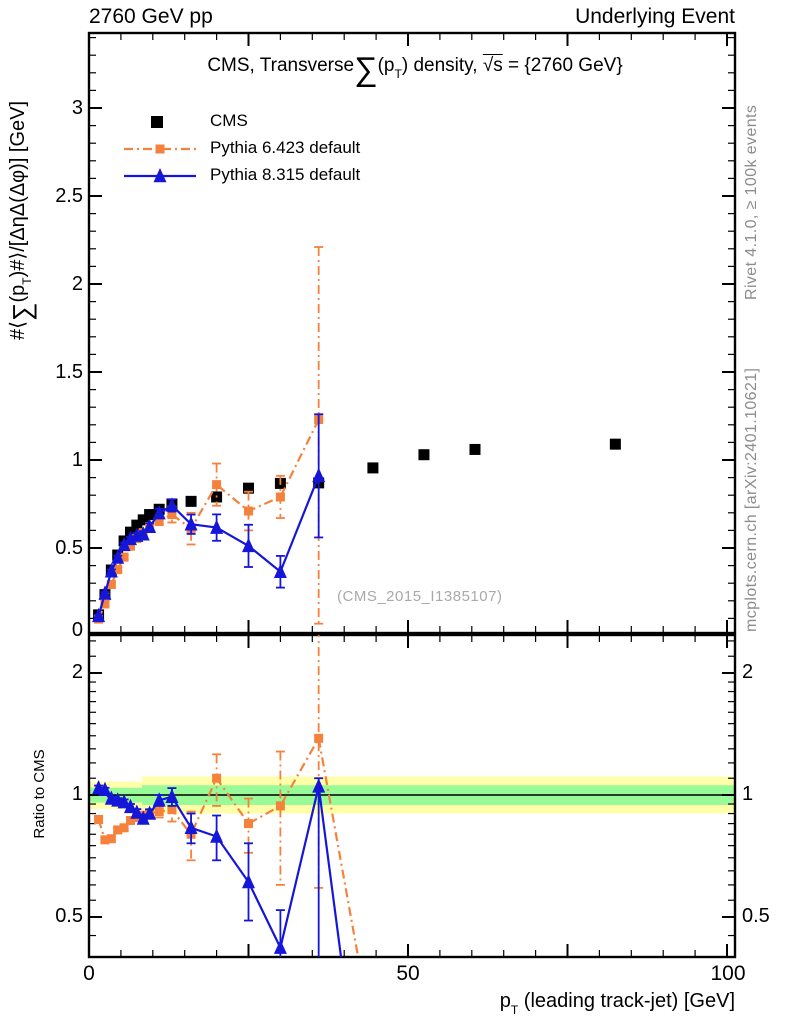 The width and height of the screenshot is (786, 1024). I want to click on title-pt-sub: T, so click(398, 74).